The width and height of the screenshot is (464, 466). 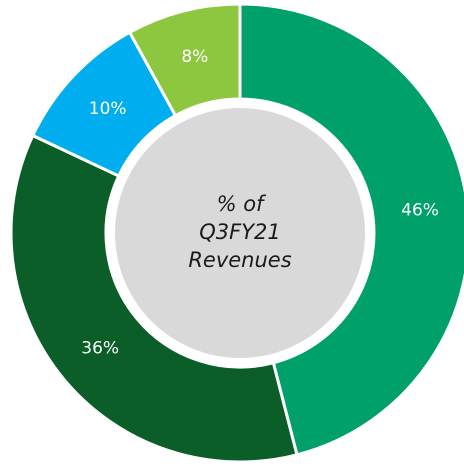 I want to click on slice-label: 10%, so click(x=108, y=109).